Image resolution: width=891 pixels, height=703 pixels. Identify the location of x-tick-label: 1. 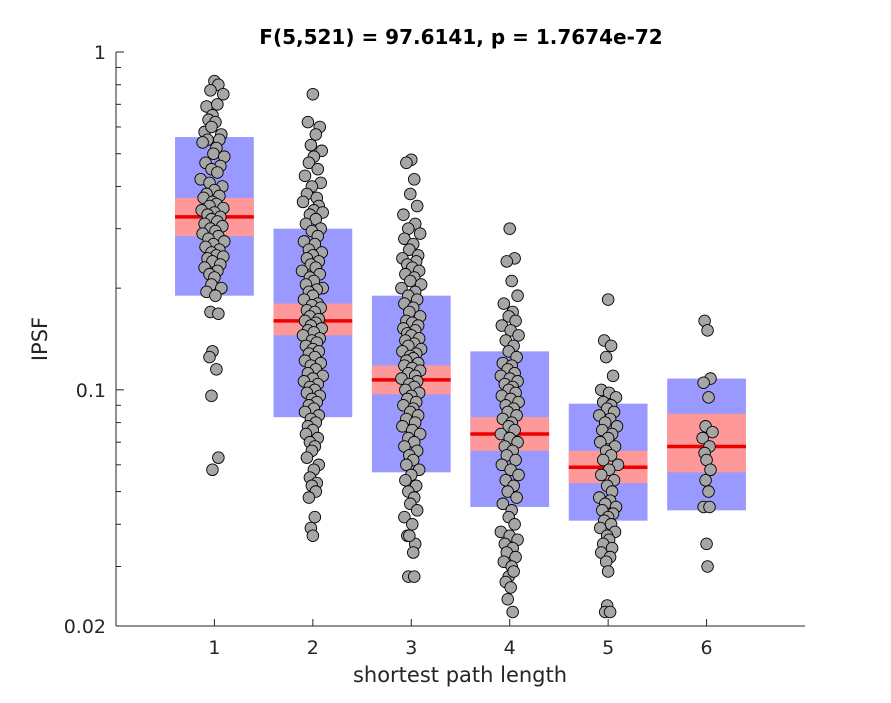
(214, 648).